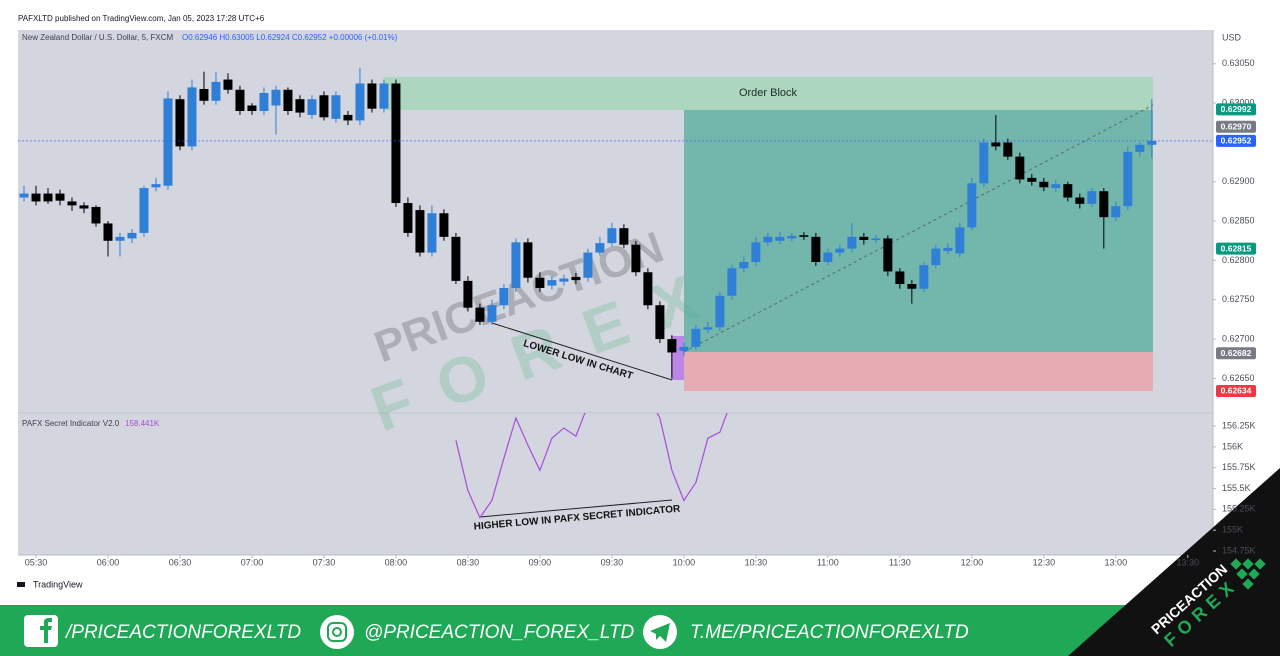 The image size is (1280, 656). Describe the element at coordinates (1239, 550) in the screenshot. I see `indicator-y-tick-label: 154.75K` at that location.